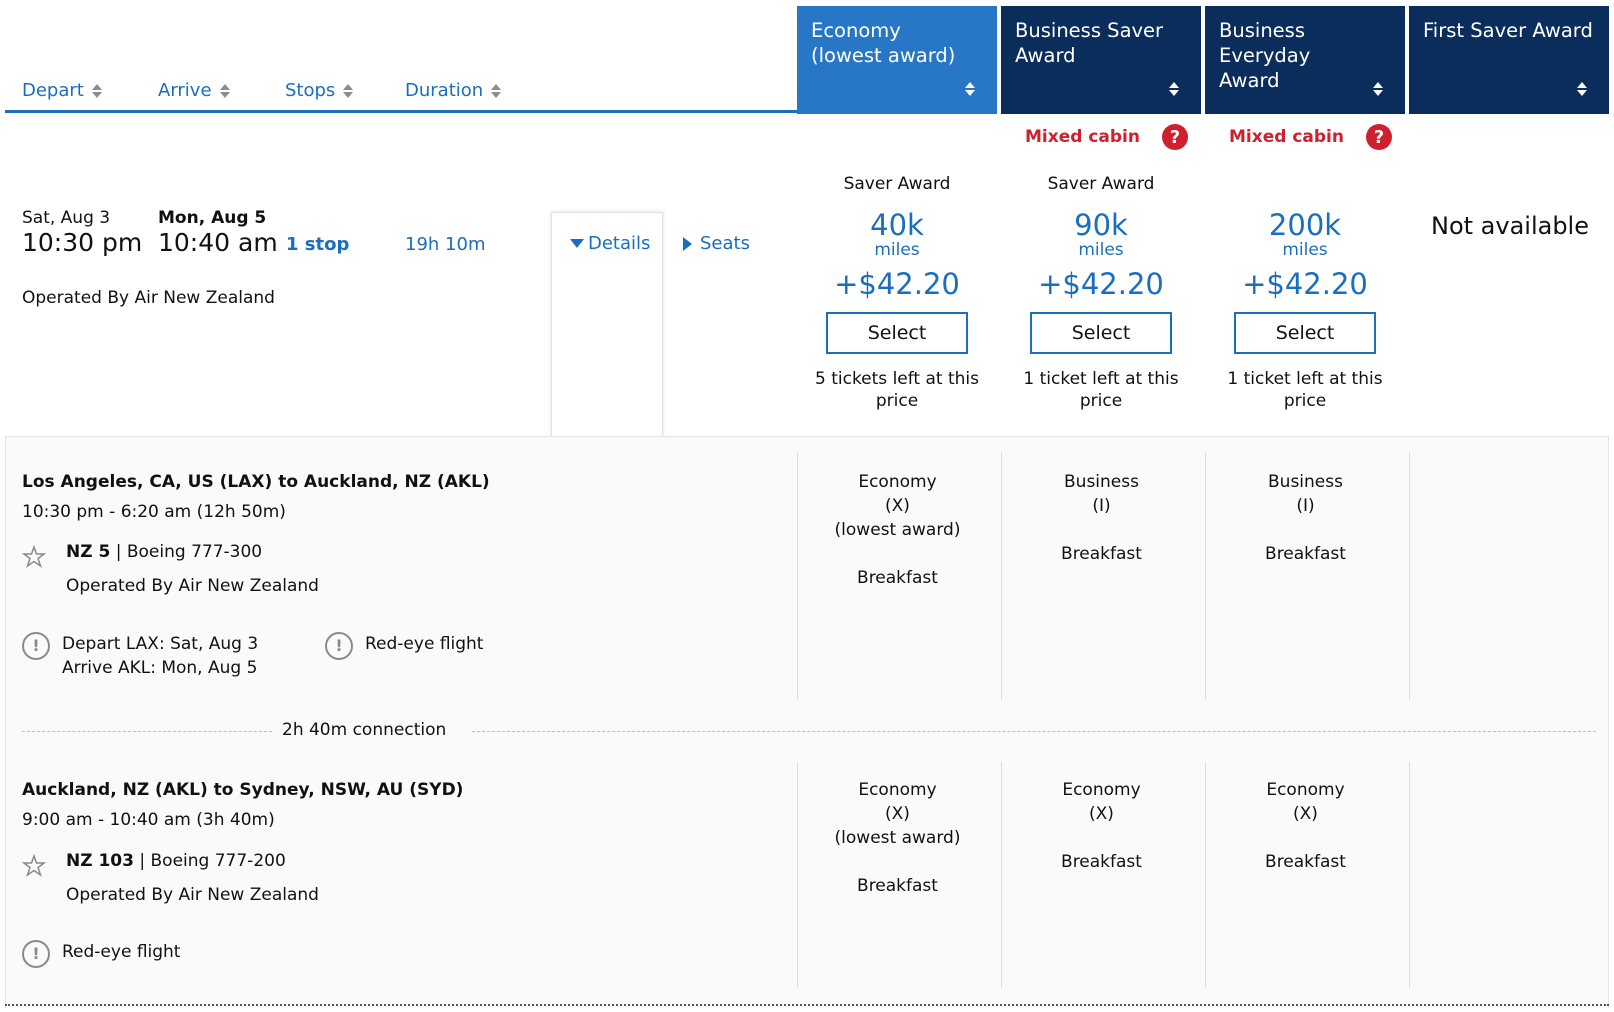 Image resolution: width=1614 pixels, height=1012 pixels. I want to click on segment1-cabin-economy: Economy (X) (lowest award) Breakfast, so click(897, 576).